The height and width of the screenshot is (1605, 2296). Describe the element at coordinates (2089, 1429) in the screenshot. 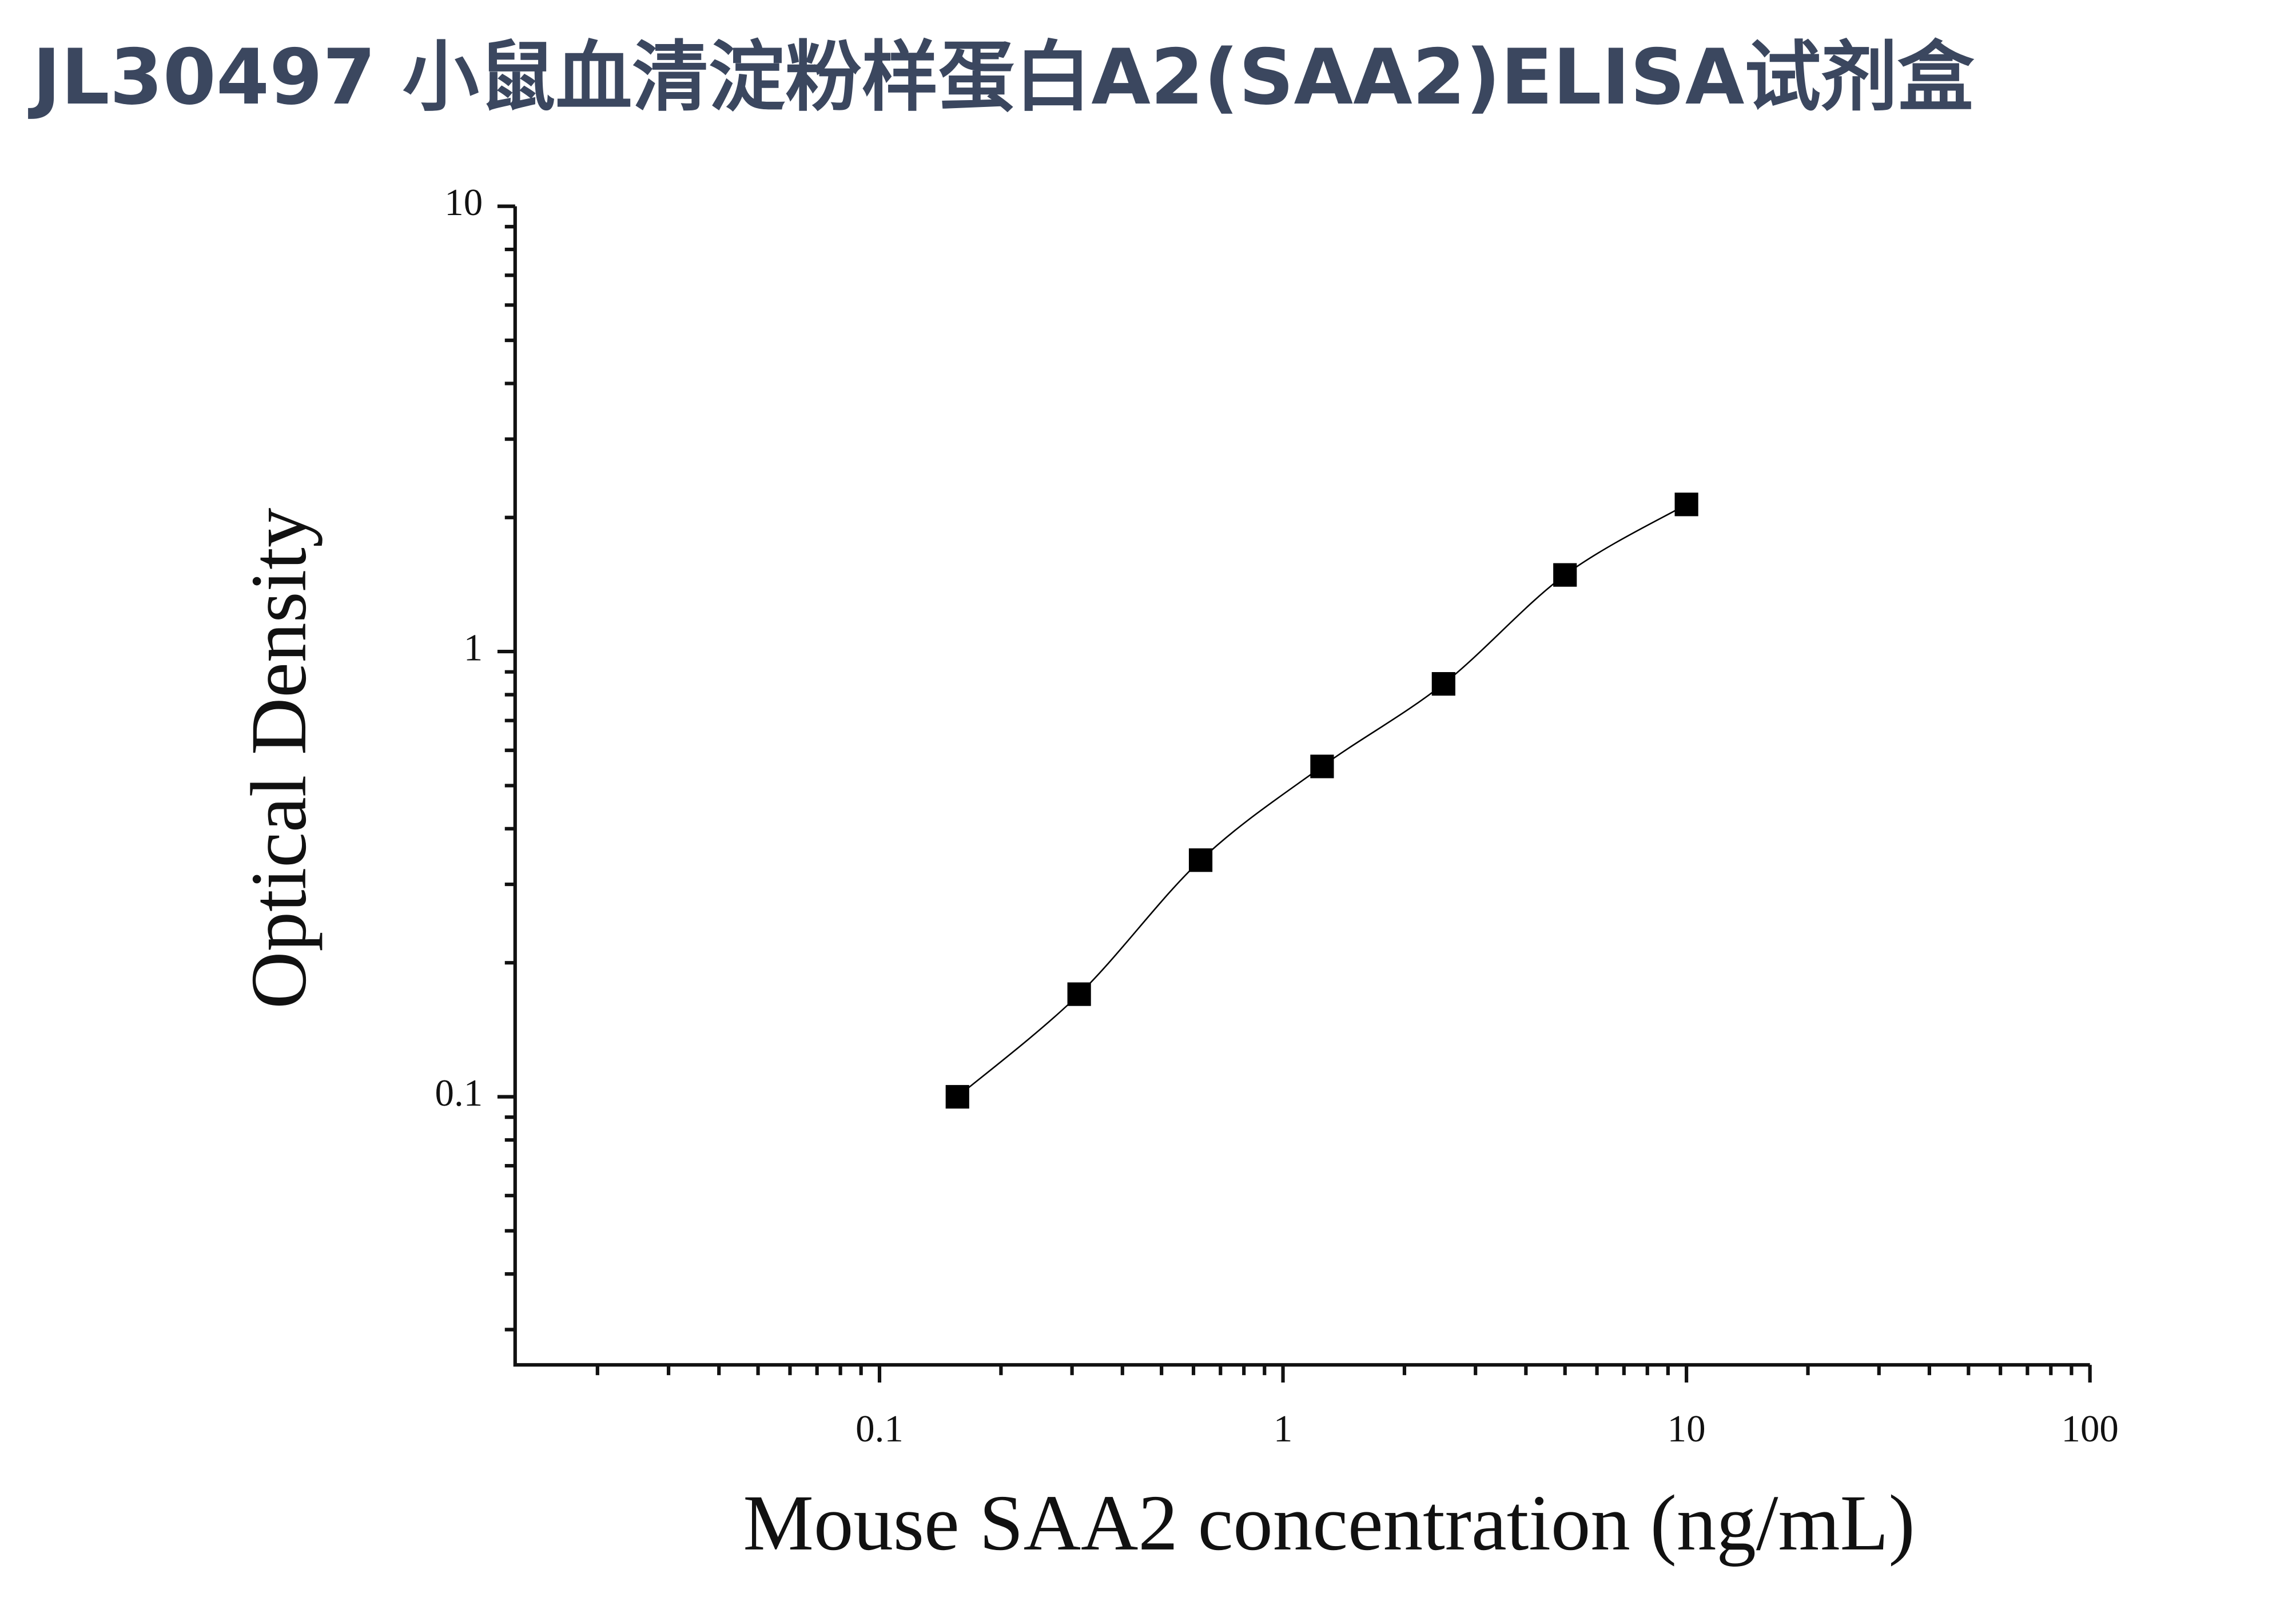

I see `x-tick-label: 100` at that location.